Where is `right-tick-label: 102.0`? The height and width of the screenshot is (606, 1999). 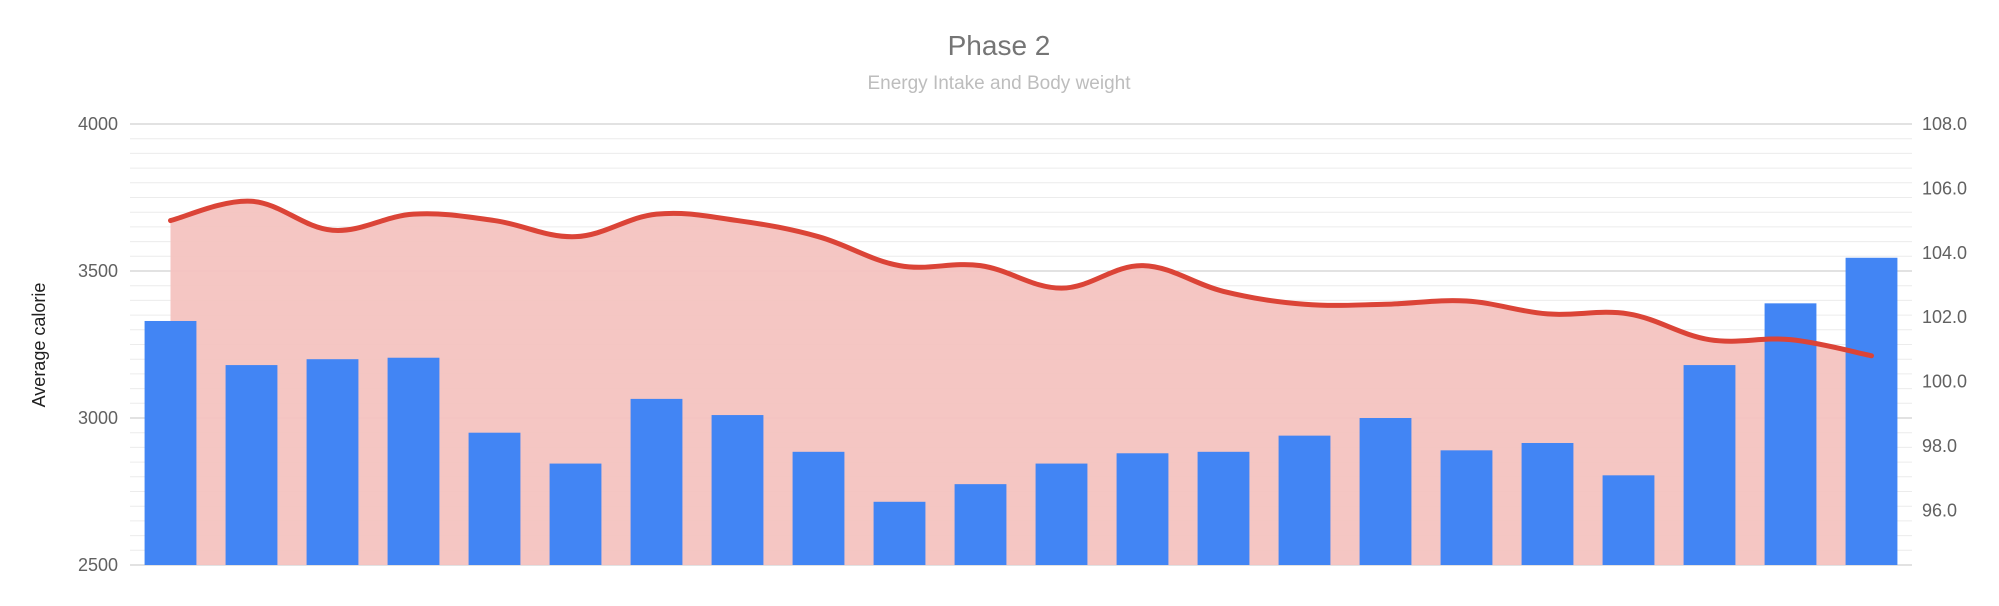 right-tick-label: 102.0 is located at coordinates (1944, 317).